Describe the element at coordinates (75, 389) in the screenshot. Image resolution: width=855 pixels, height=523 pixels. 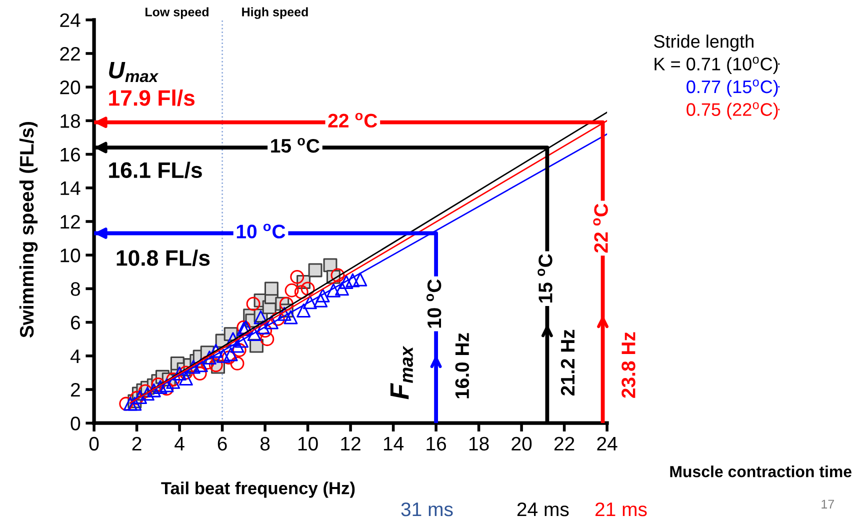
I see `y-tick-label: 2` at that location.